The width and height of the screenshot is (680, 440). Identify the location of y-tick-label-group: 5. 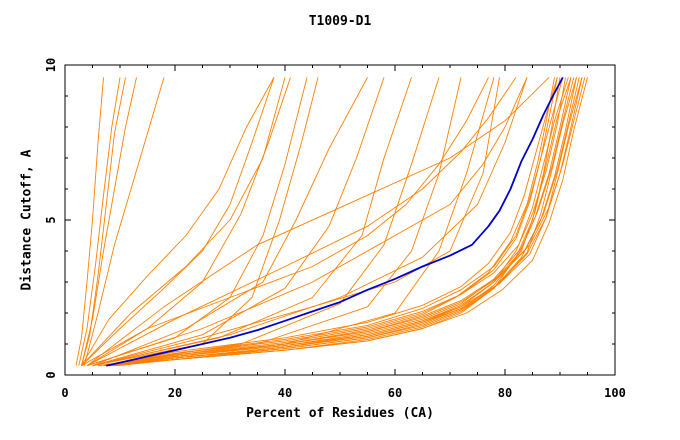
(51, 219).